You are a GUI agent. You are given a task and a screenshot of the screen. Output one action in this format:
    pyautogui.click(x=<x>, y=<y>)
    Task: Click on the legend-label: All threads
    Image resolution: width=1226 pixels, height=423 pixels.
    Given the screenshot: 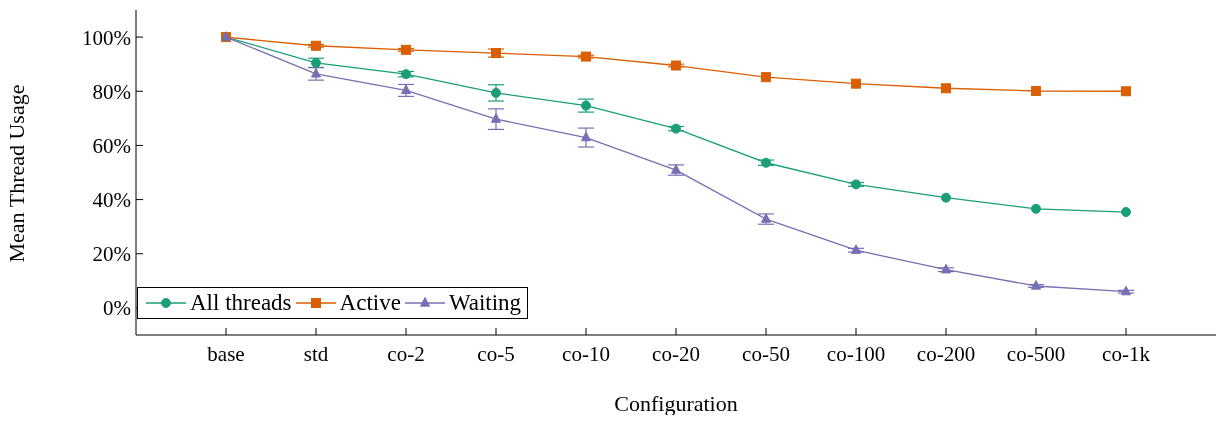 What is the action you would take?
    pyautogui.click(x=241, y=303)
    